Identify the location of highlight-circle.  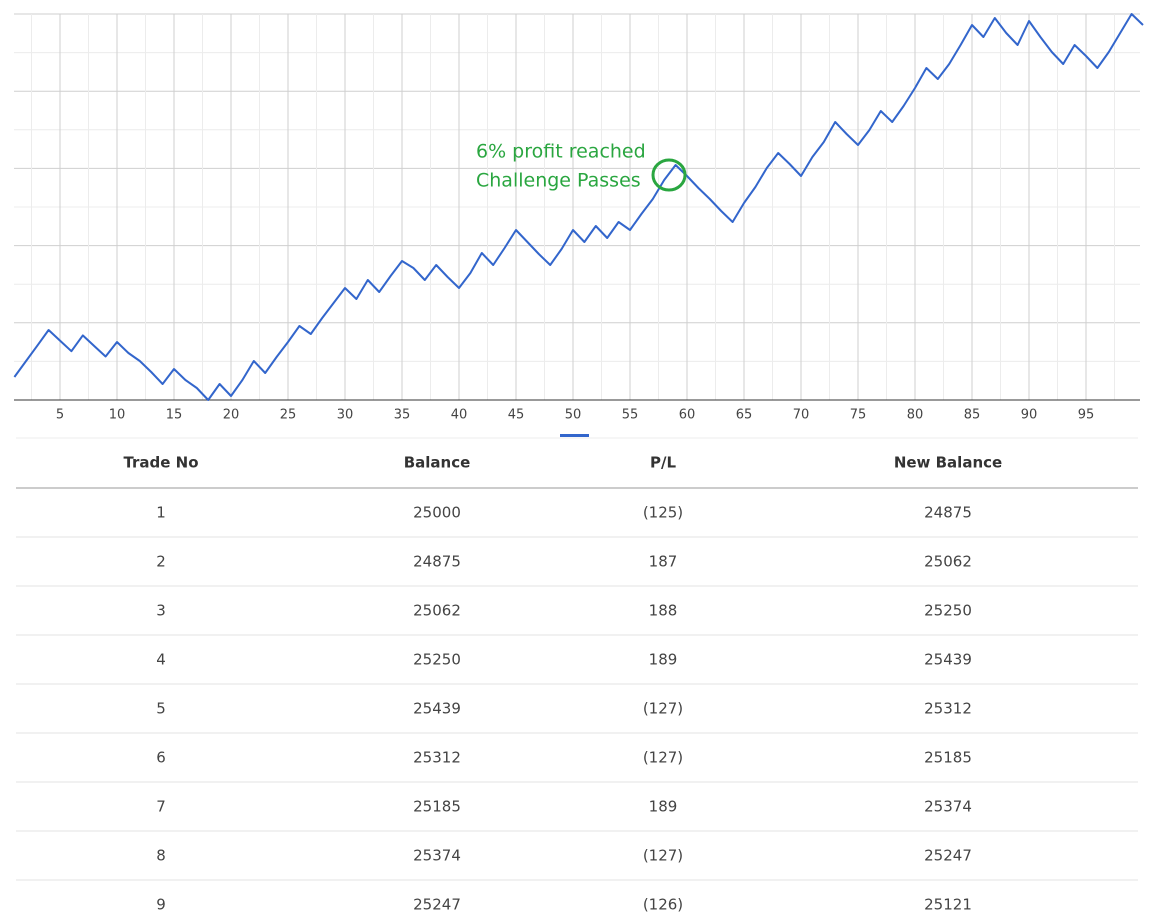
(669, 175).